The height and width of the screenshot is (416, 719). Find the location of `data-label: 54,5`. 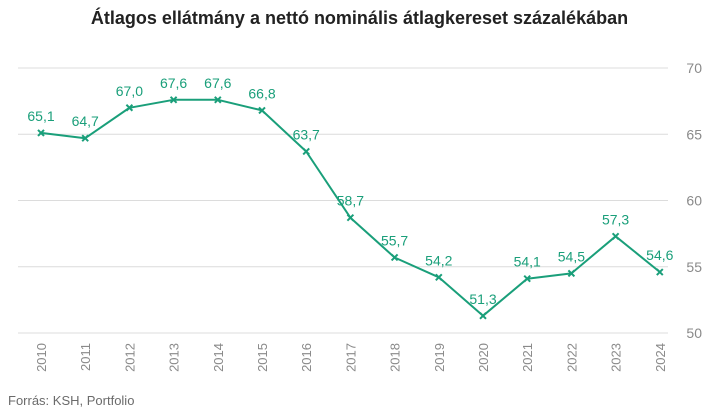

data-label: 54,5 is located at coordinates (571, 256).